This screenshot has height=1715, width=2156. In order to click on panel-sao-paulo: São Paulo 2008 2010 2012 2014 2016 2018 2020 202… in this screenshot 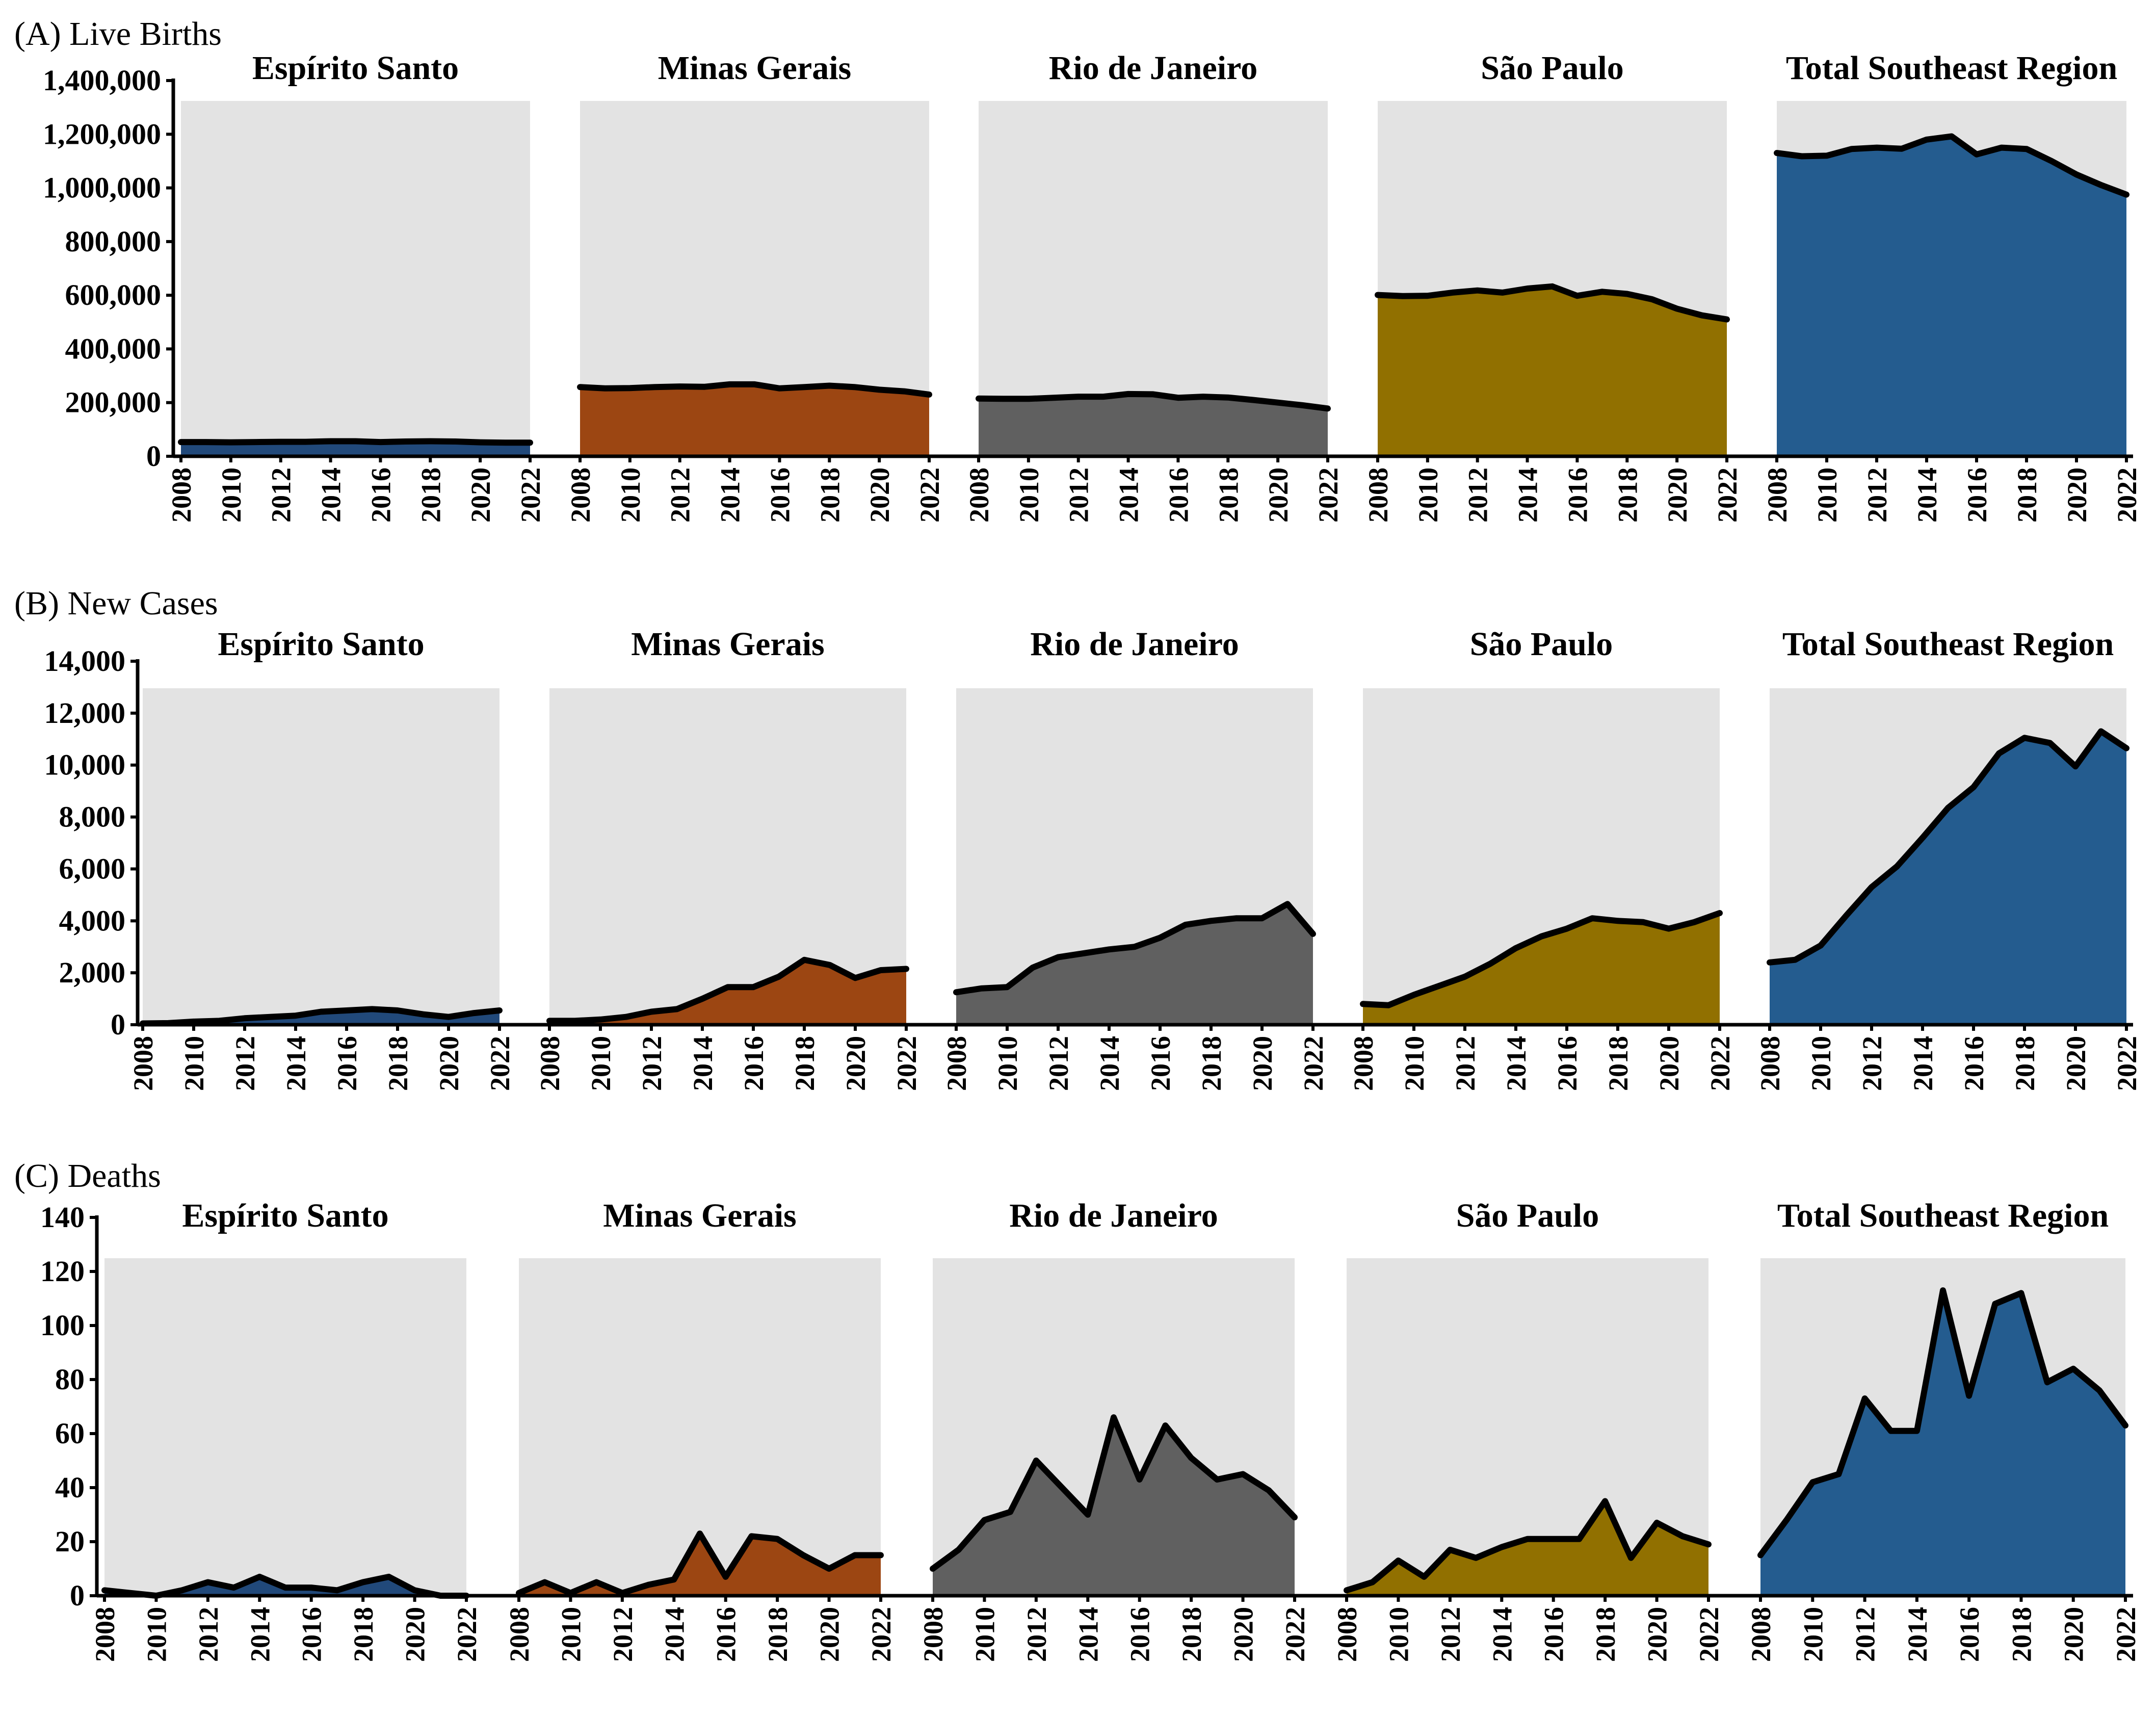, I will do `click(1528, 1430)`.